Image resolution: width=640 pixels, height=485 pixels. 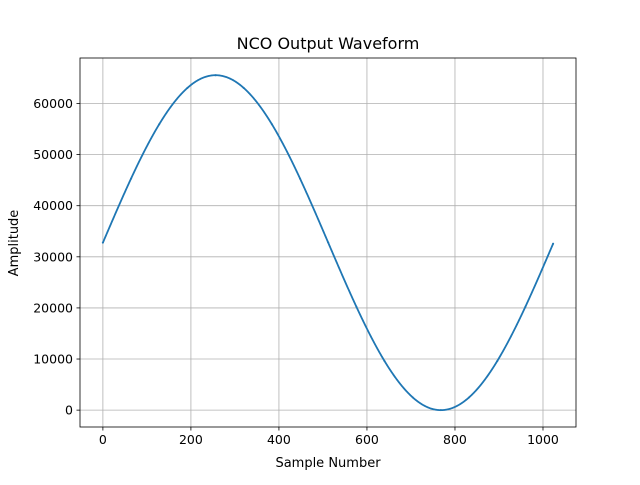 What do you see at coordinates (328, 43) in the screenshot?
I see `chart-title: NCO Output Waveform` at bounding box center [328, 43].